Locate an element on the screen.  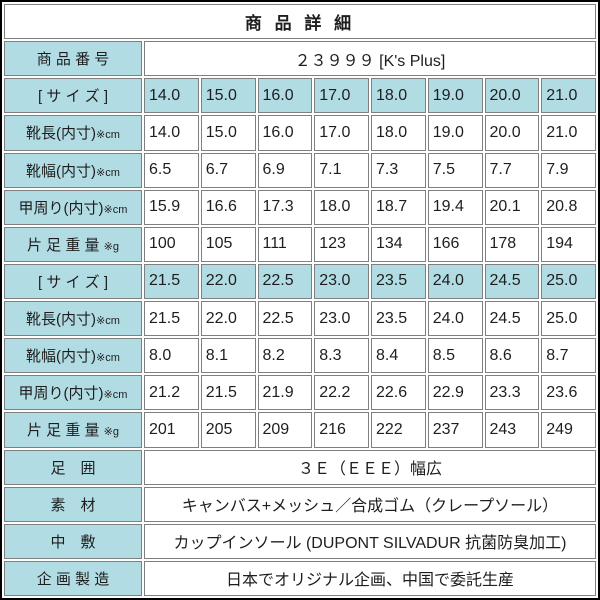
measurement-value-cell: 7.1 is located at coordinates (341, 170).